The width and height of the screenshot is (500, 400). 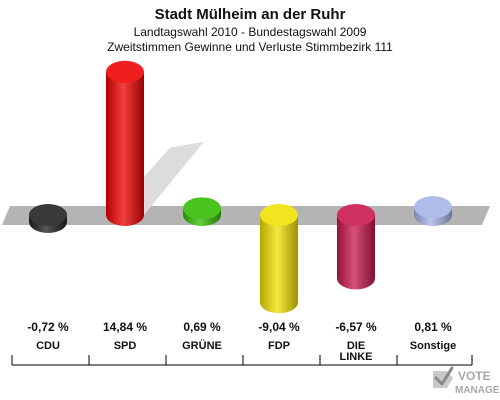 What do you see at coordinates (356, 357) in the screenshot?
I see `category-label: LINKE` at bounding box center [356, 357].